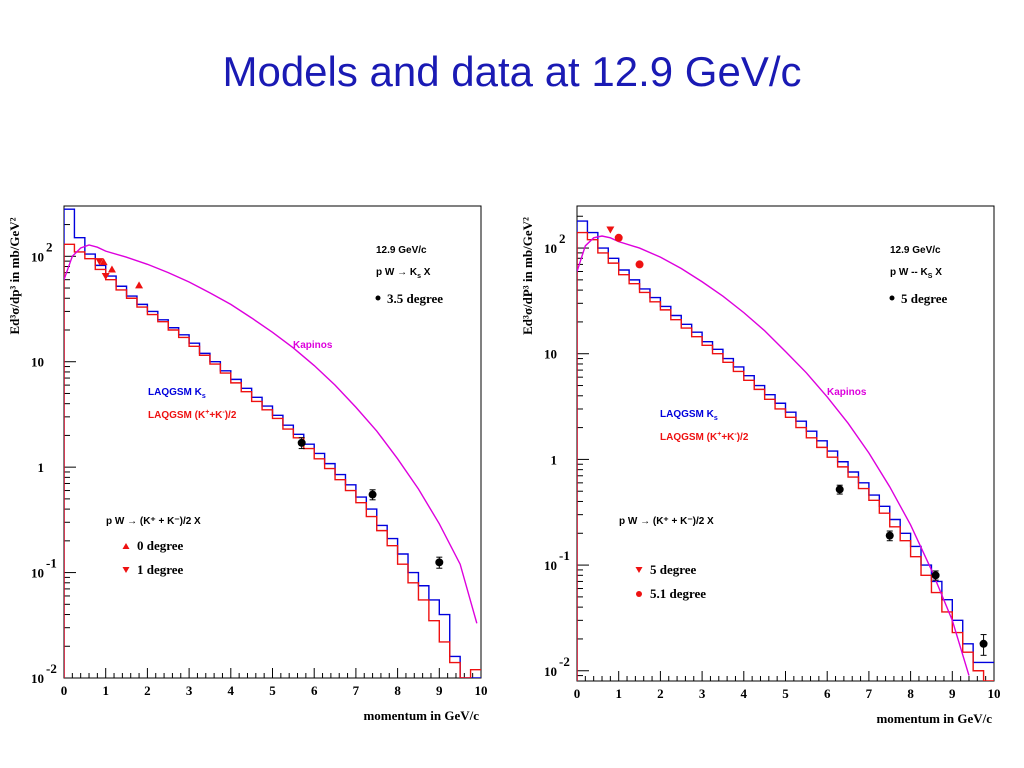 The width and height of the screenshot is (1024, 768). What do you see at coordinates (678, 593) in the screenshot?
I see `red-legend-label: 5.1 degree` at bounding box center [678, 593].